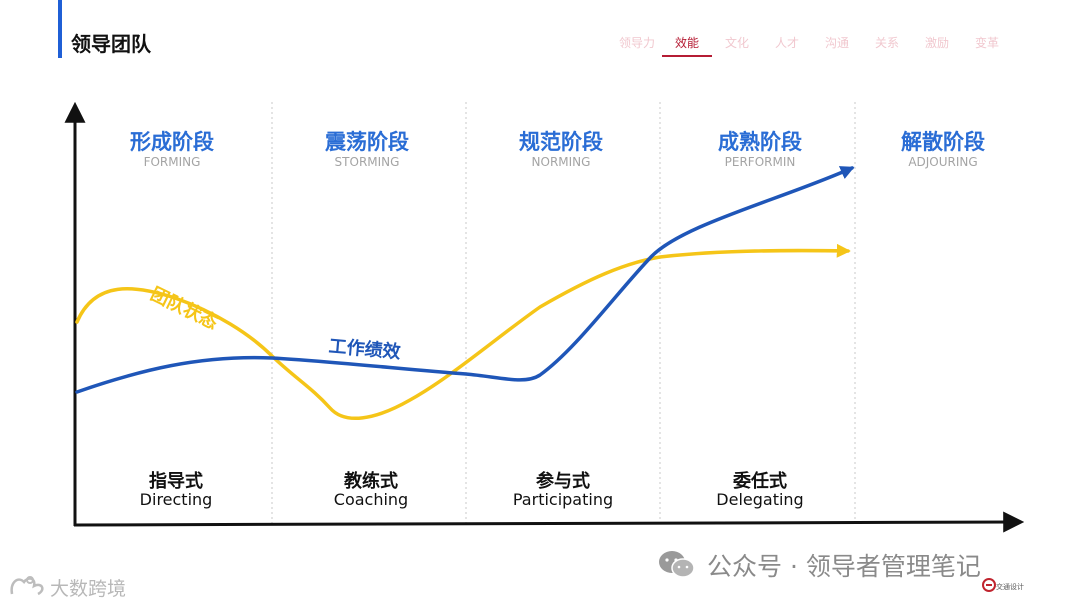 The width and height of the screenshot is (1080, 608). I want to click on stage-adjourning-title: 解散阶段, so click(943, 142).